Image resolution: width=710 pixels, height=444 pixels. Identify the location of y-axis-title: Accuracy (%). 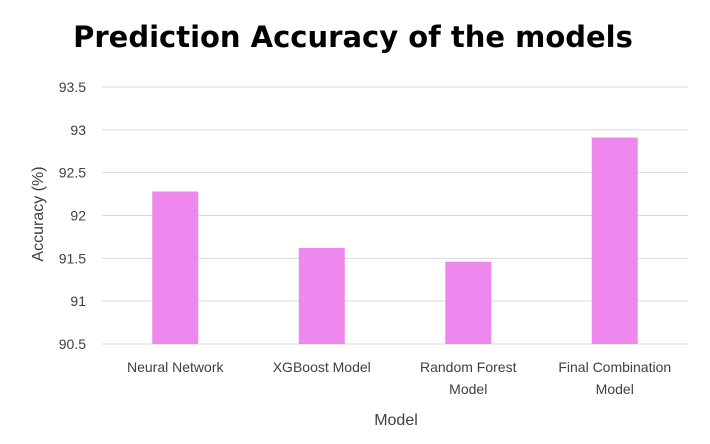
(38, 213).